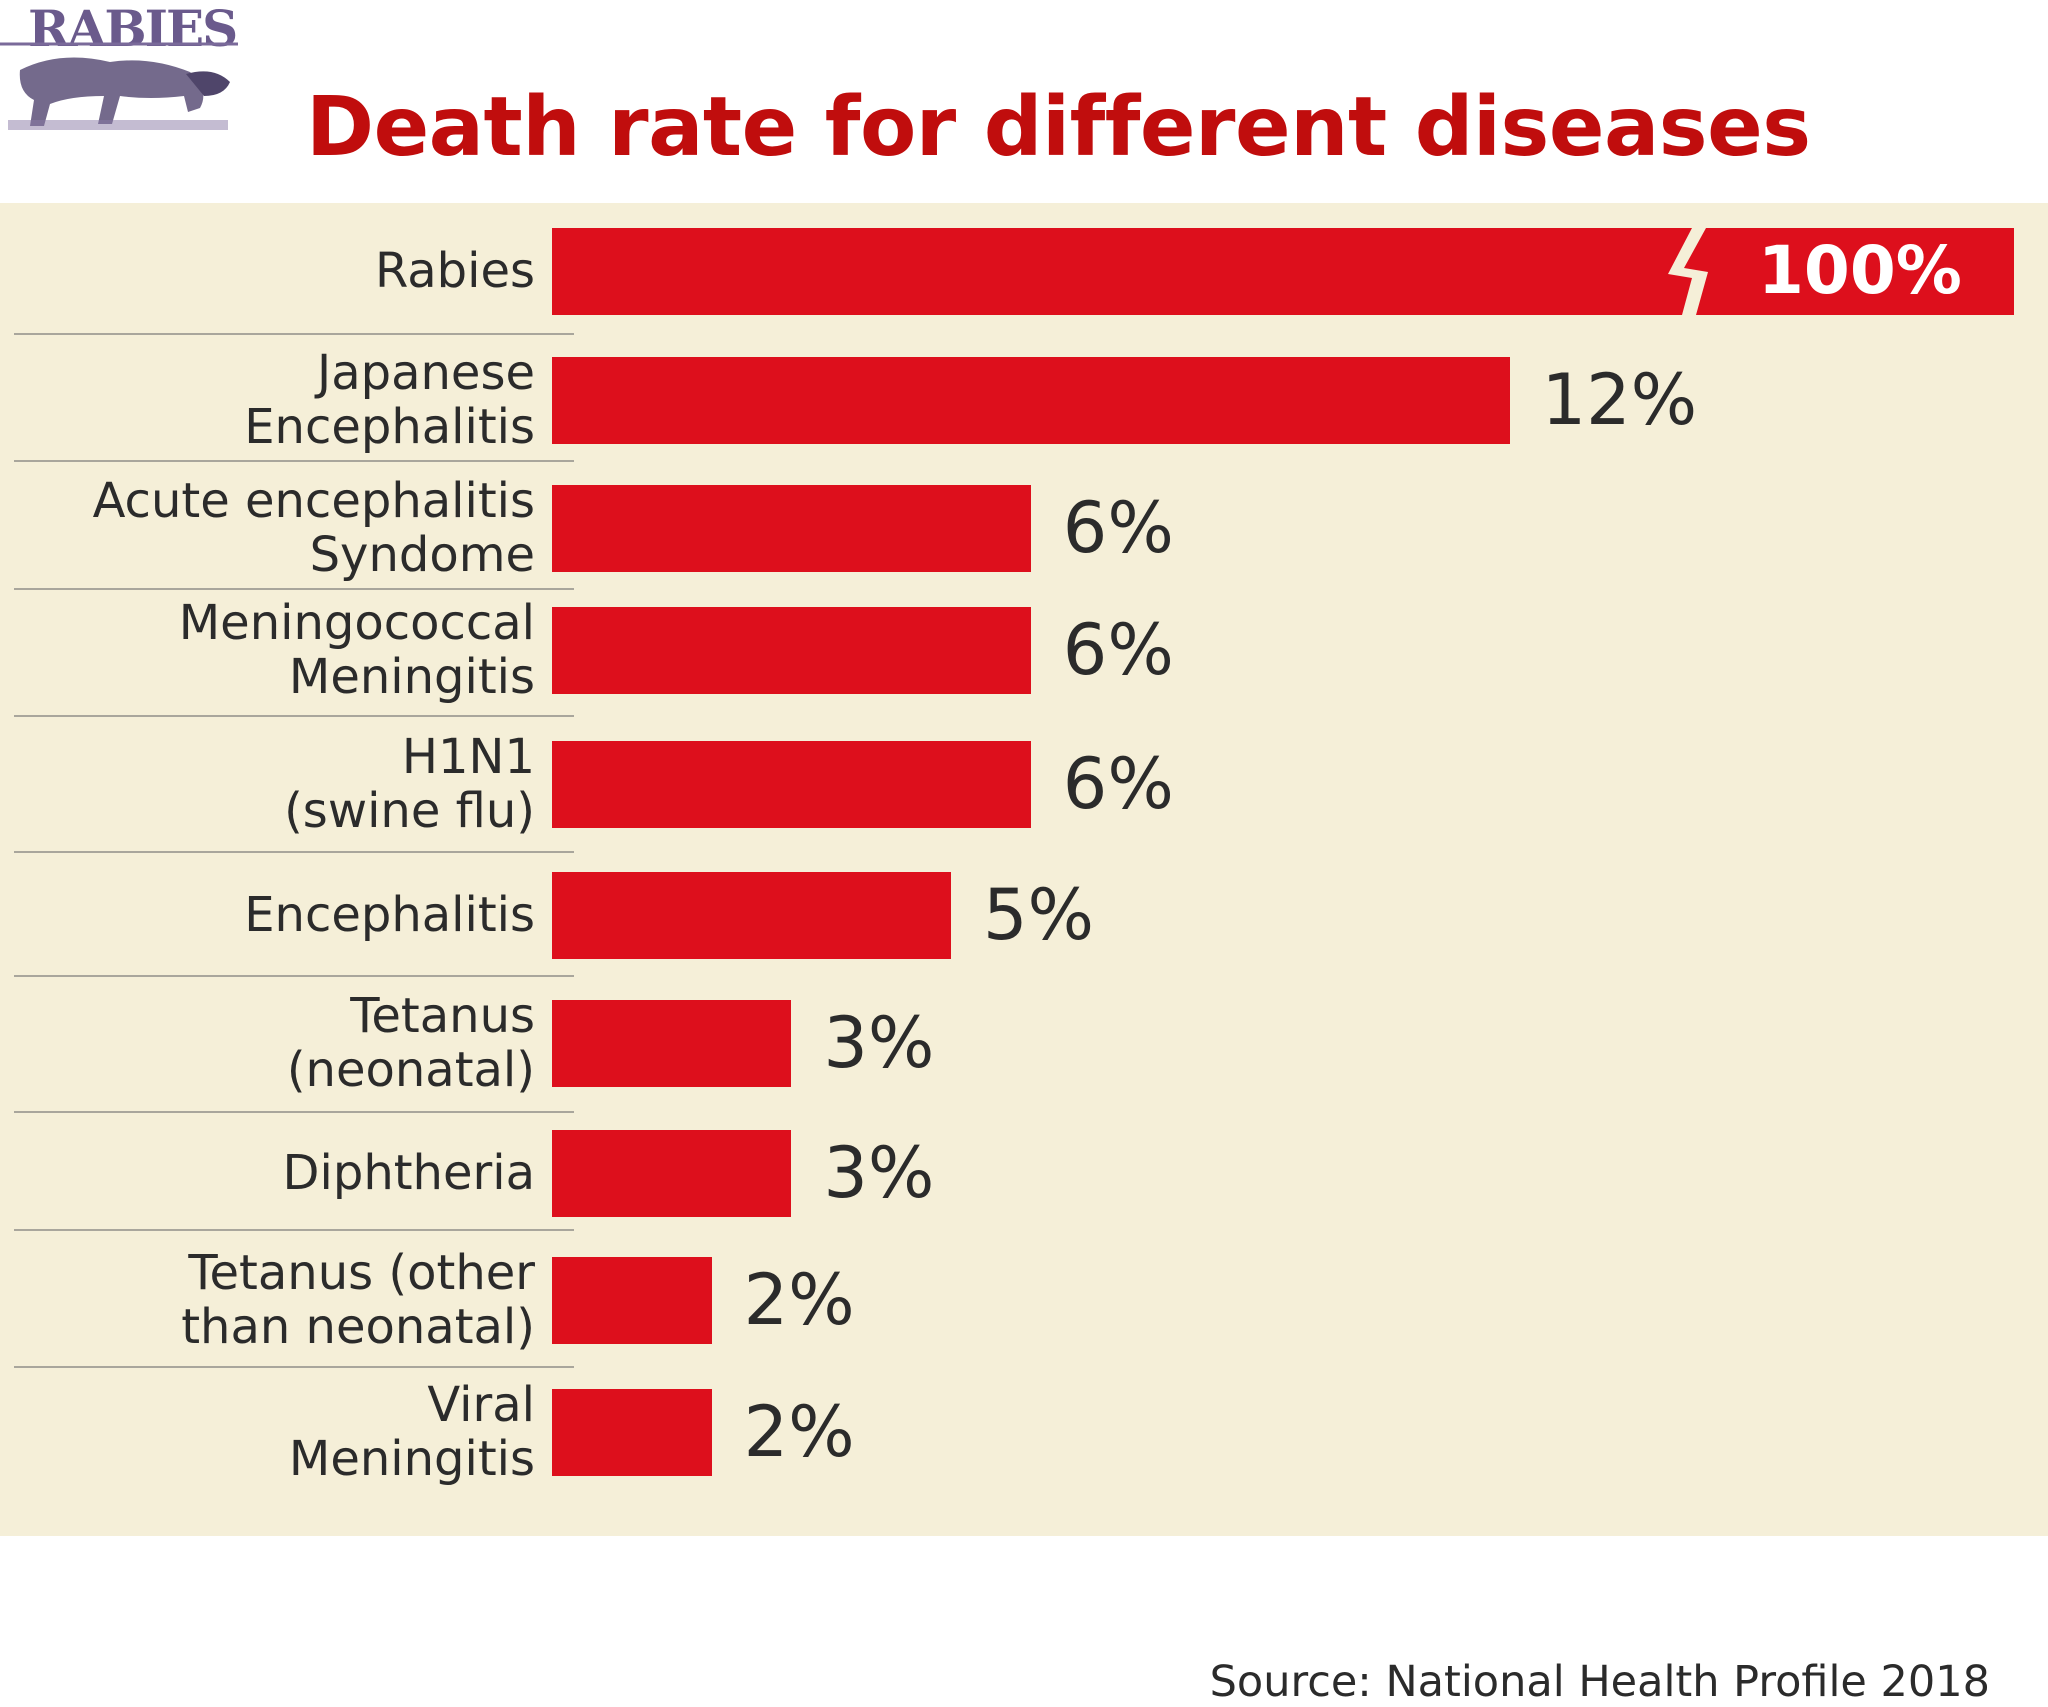 This screenshot has height=1707, width=2048. Describe the element at coordinates (454, 271) in the screenshot. I see `category-label-line: Rabies` at that location.